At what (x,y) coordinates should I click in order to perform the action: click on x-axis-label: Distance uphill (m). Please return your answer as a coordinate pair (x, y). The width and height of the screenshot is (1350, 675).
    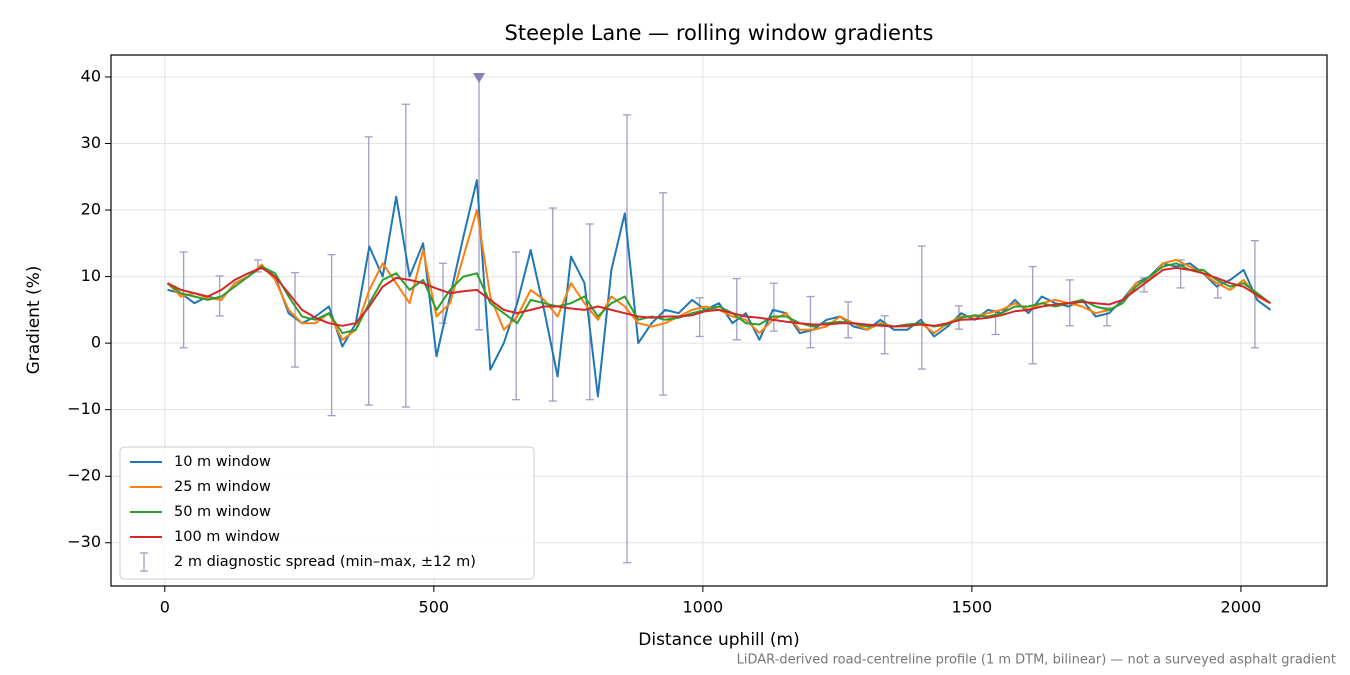
    Looking at the image, I should click on (718, 640).